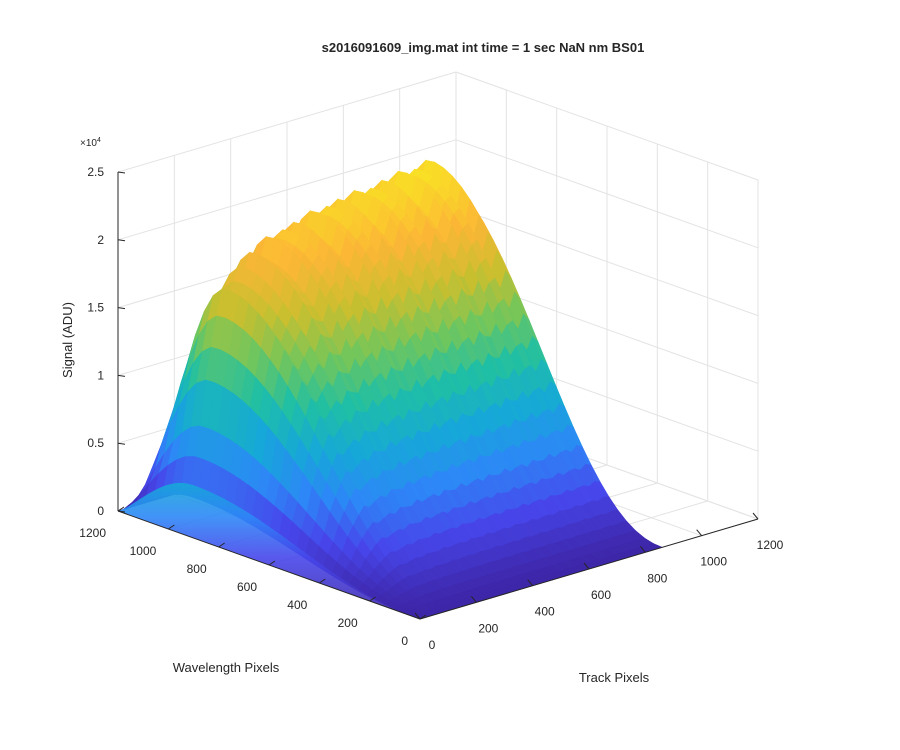 This screenshot has height=750, width=900. What do you see at coordinates (100, 240) in the screenshot?
I see `z-tick-label: 2` at bounding box center [100, 240].